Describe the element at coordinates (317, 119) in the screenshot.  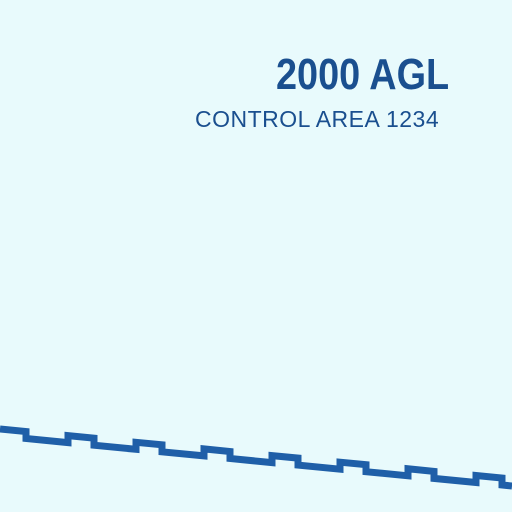
I see `control-area-name: CONTROL AREA 1234` at that location.